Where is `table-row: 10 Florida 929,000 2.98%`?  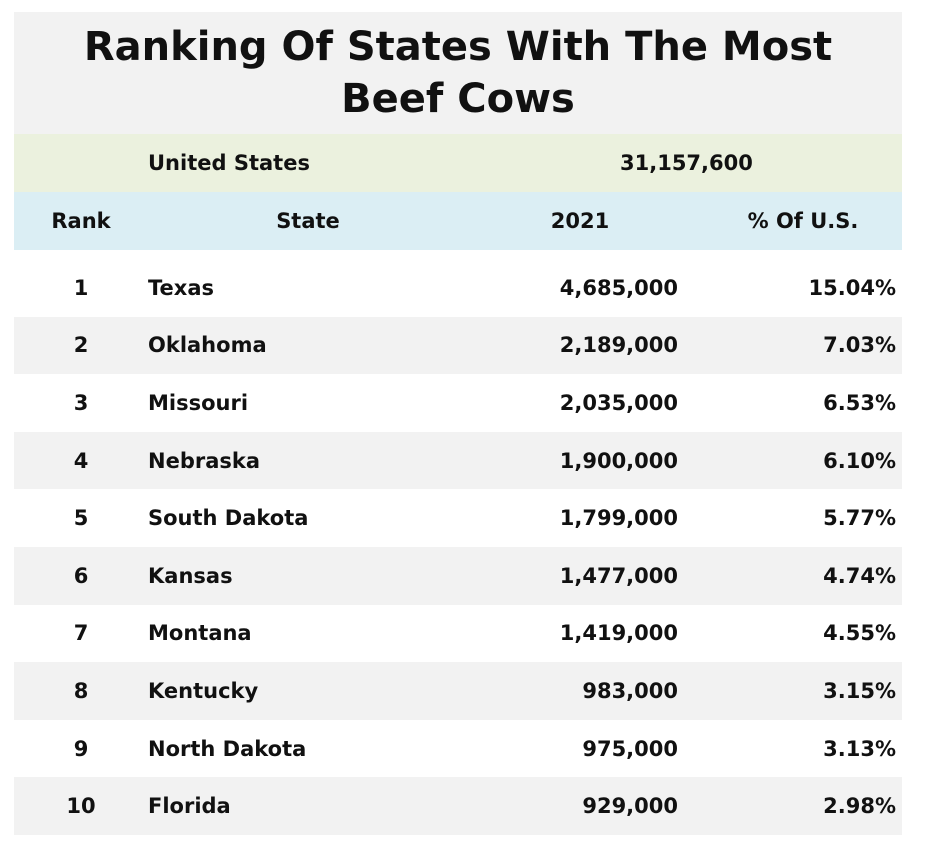 table-row: 10 Florida 929,000 2.98% is located at coordinates (458, 806).